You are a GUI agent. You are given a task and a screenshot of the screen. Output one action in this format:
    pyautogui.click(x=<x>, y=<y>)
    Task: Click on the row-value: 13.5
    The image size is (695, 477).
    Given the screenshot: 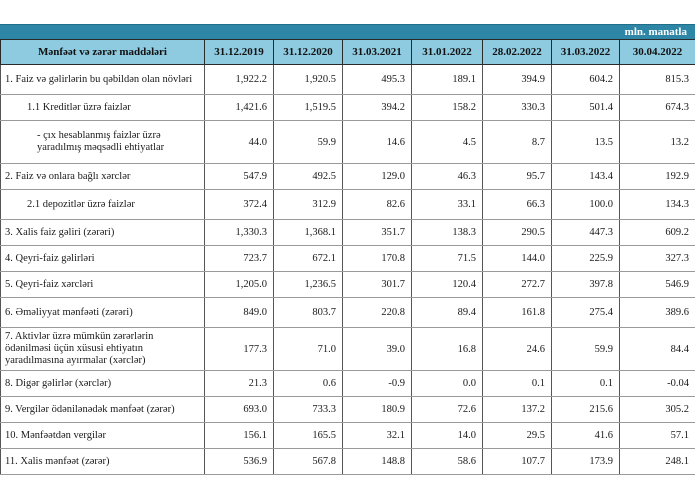 What is the action you would take?
    pyautogui.click(x=585, y=142)
    